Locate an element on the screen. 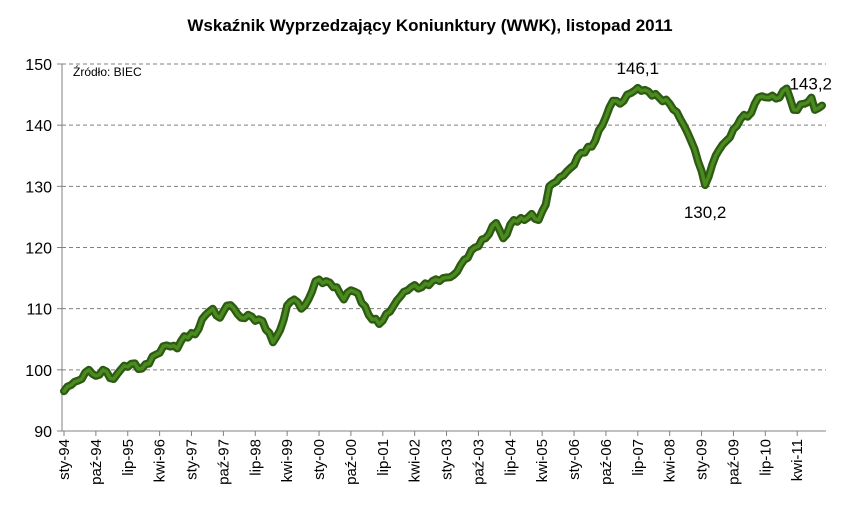 The height and width of the screenshot is (532, 857). x-tick-label: sty-09 is located at coordinates (702, 459).